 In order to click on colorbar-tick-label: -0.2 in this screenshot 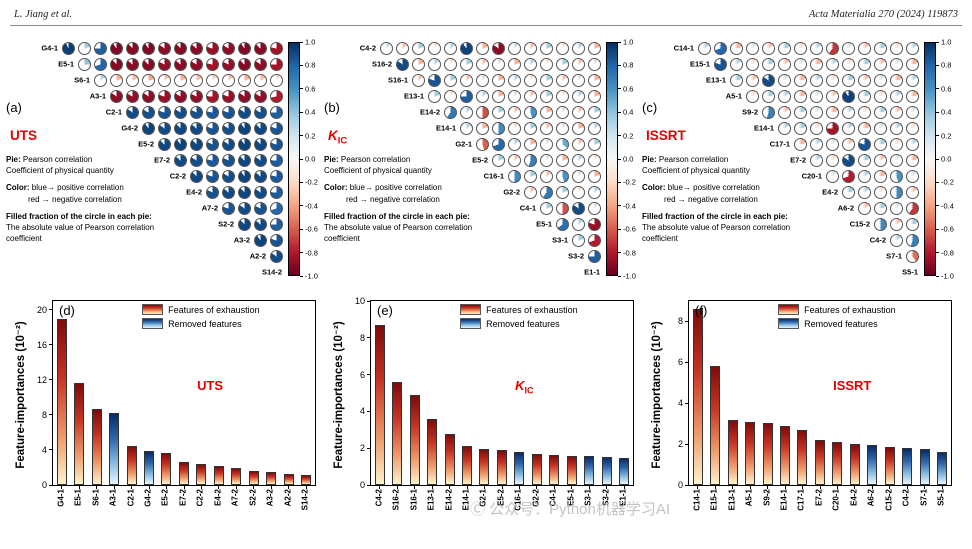, I will do `click(947, 182)`.